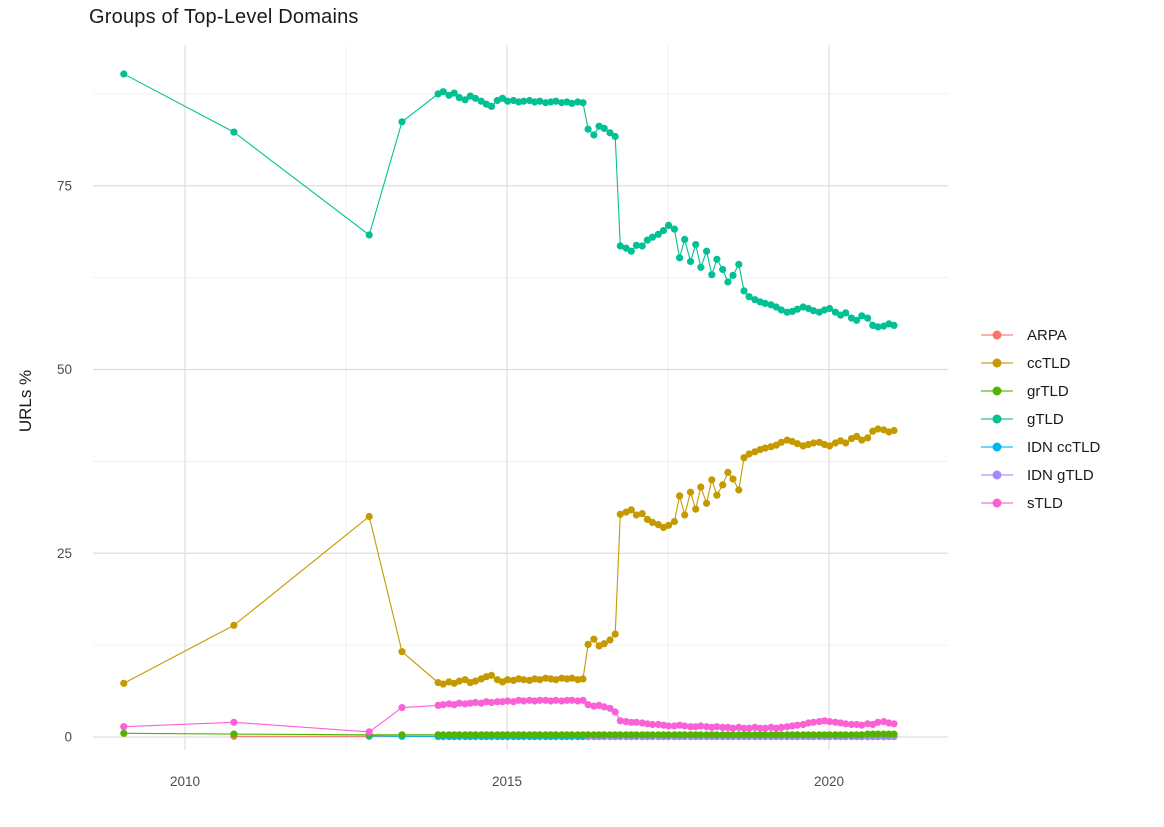 This screenshot has height=827, width=1164. What do you see at coordinates (1025, 391) in the screenshot?
I see `legend-item-grtld: grTLD` at bounding box center [1025, 391].